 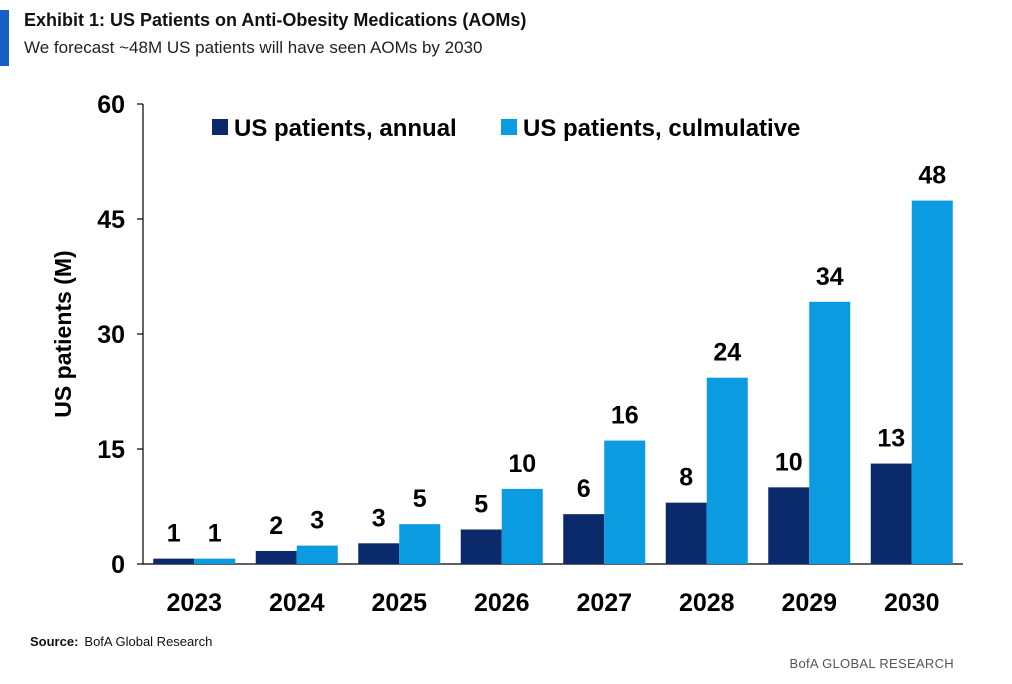 I want to click on y-tick-label: 60, so click(x=111, y=105).